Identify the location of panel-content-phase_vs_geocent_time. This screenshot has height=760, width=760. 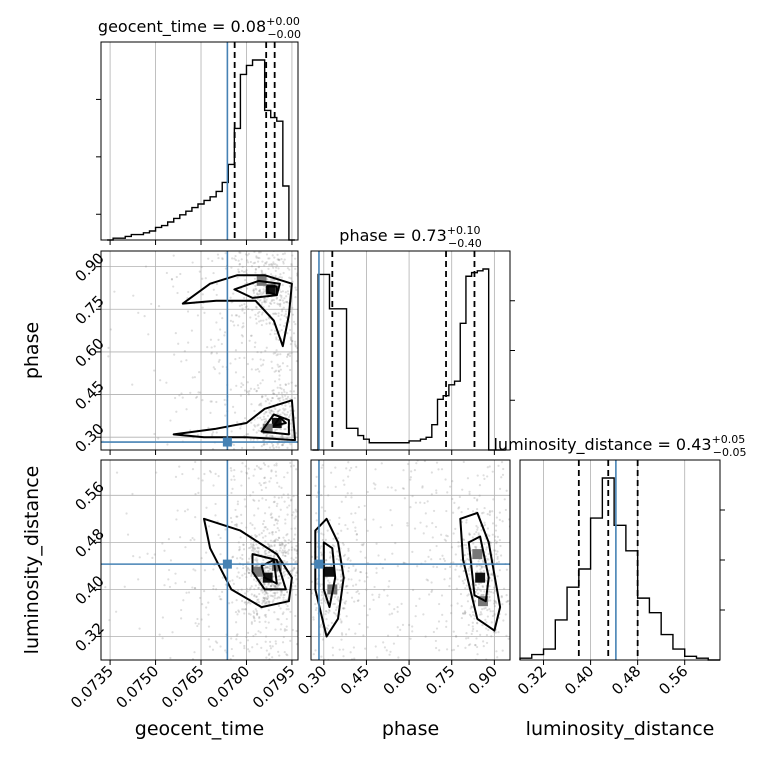
(199, 349).